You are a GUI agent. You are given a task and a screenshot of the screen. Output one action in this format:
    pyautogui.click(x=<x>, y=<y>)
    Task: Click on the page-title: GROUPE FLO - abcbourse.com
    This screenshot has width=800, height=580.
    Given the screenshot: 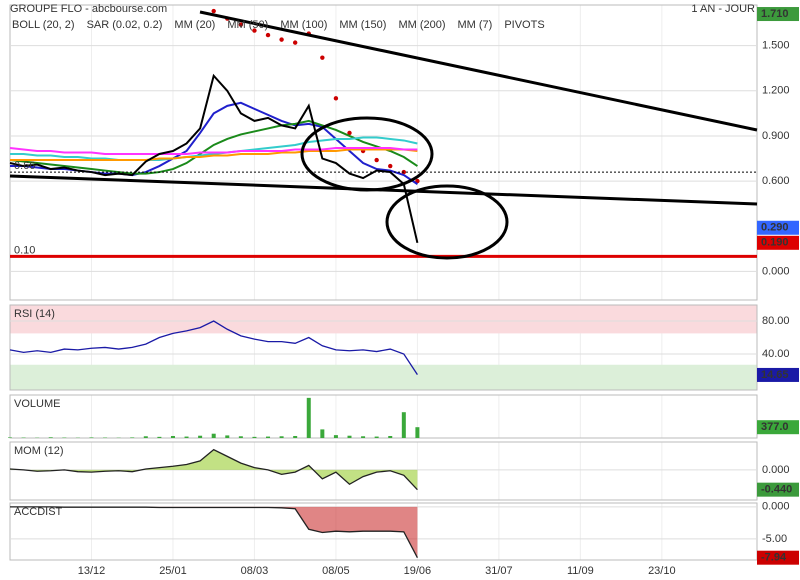 What is the action you would take?
    pyautogui.click(x=88, y=9)
    